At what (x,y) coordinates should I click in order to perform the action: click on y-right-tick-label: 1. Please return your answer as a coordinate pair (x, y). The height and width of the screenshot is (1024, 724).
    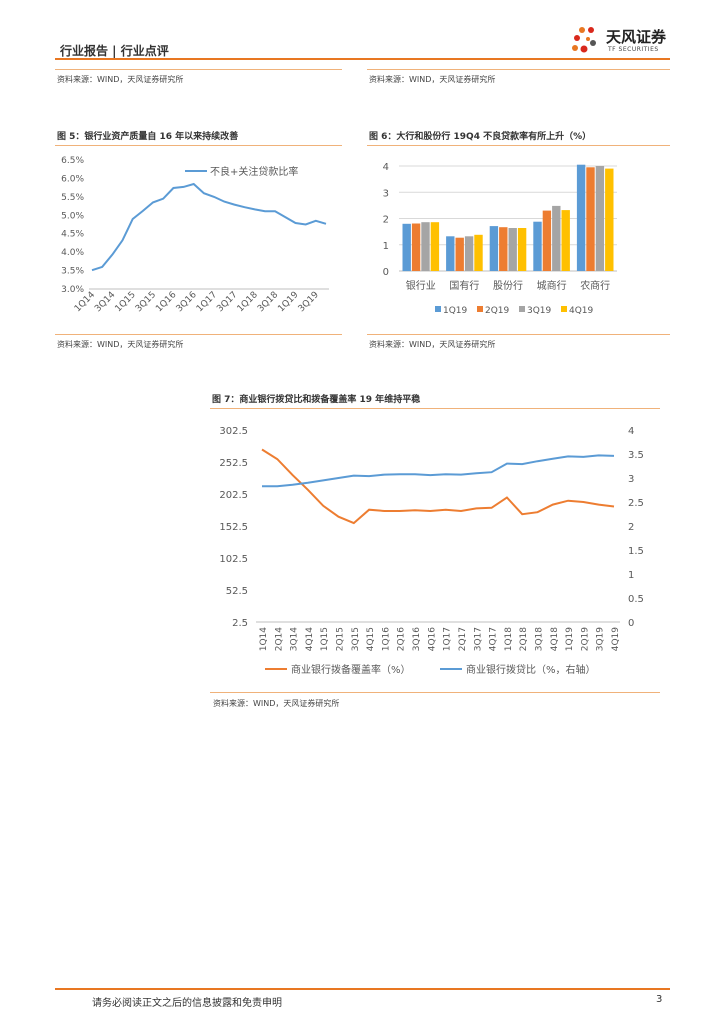
    Looking at the image, I should click on (631, 575).